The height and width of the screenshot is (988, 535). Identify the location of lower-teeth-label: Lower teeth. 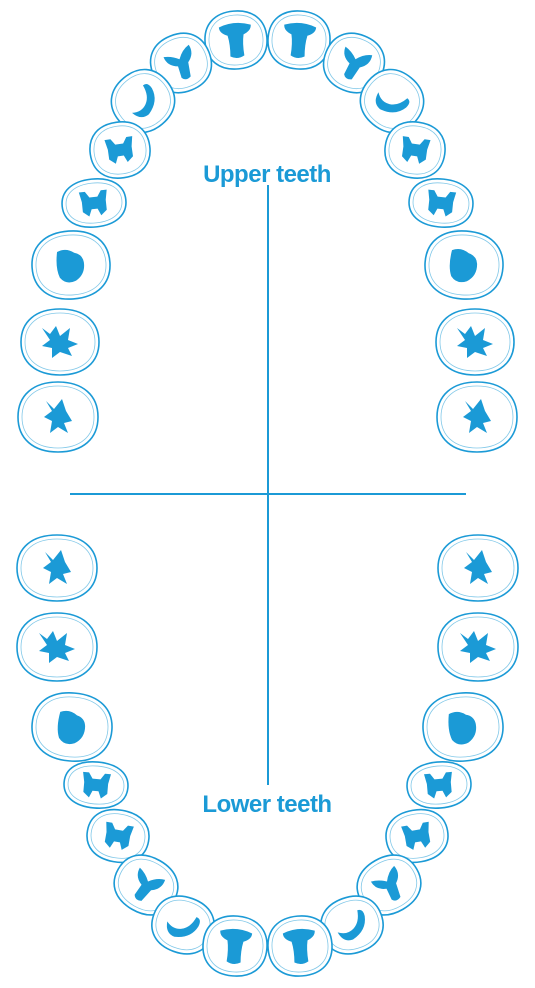
(266, 804).